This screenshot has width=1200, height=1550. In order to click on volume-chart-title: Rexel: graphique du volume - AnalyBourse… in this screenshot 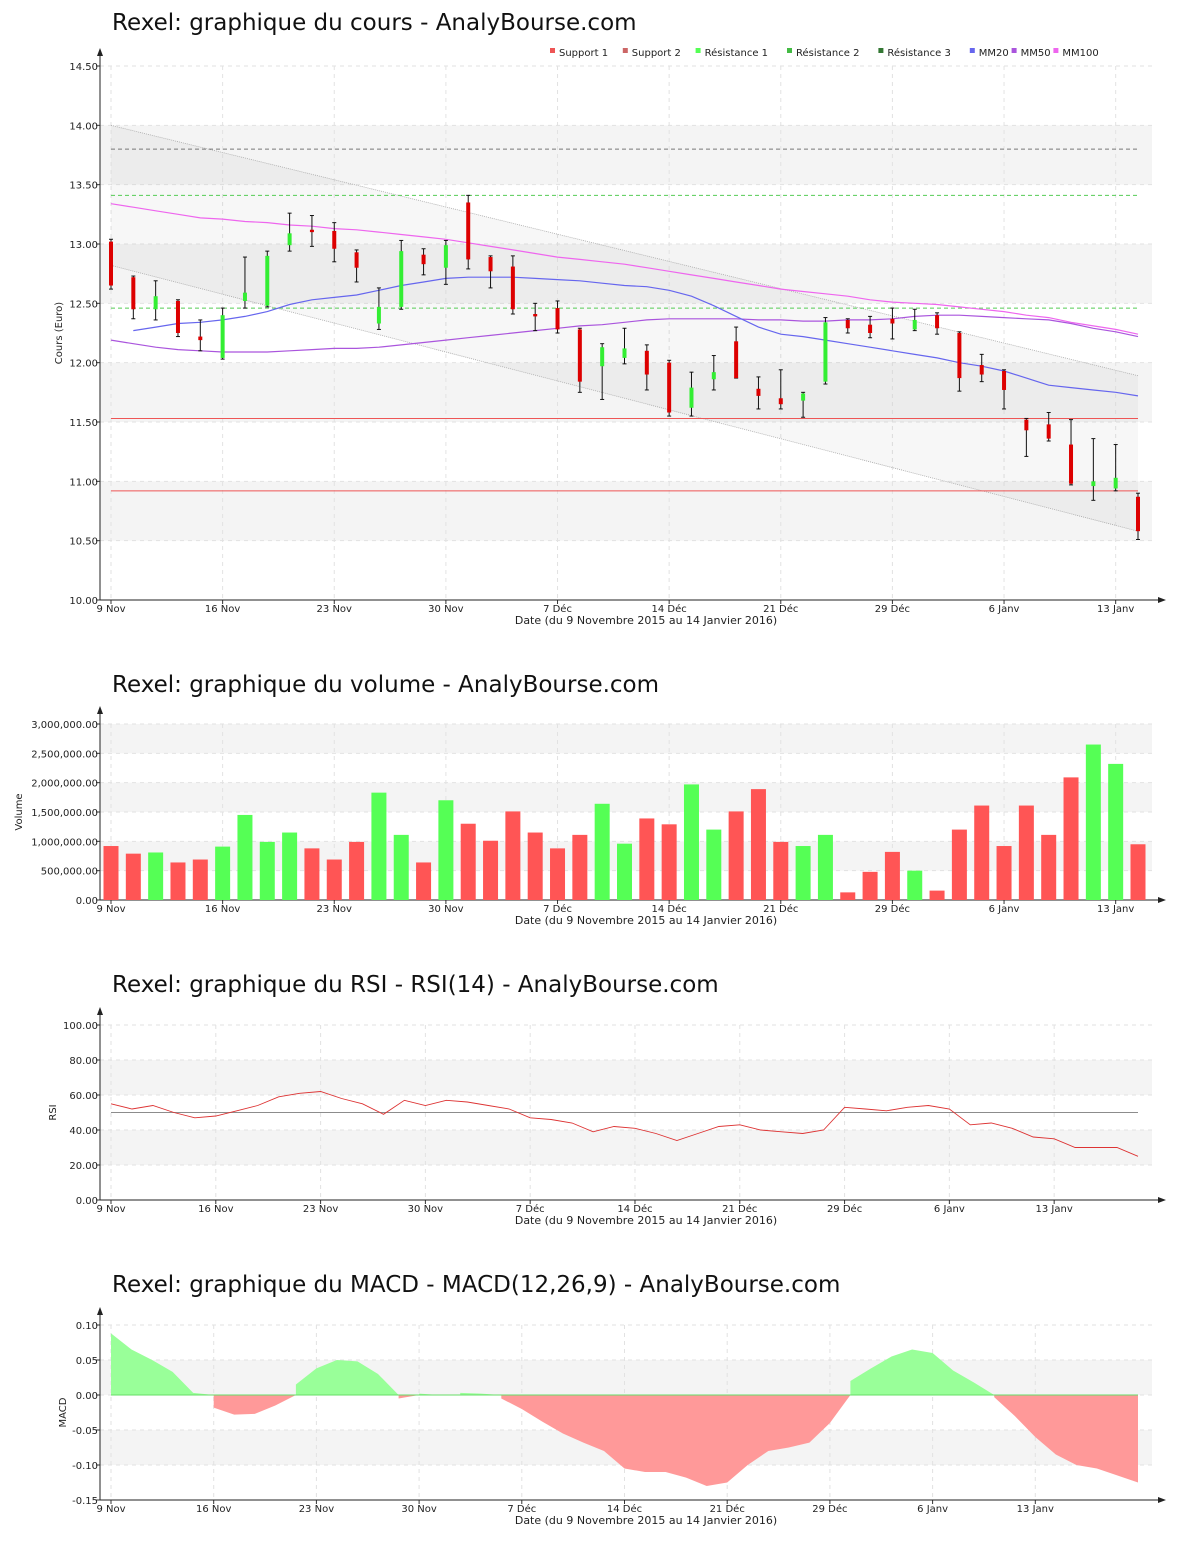, I will do `click(386, 685)`.